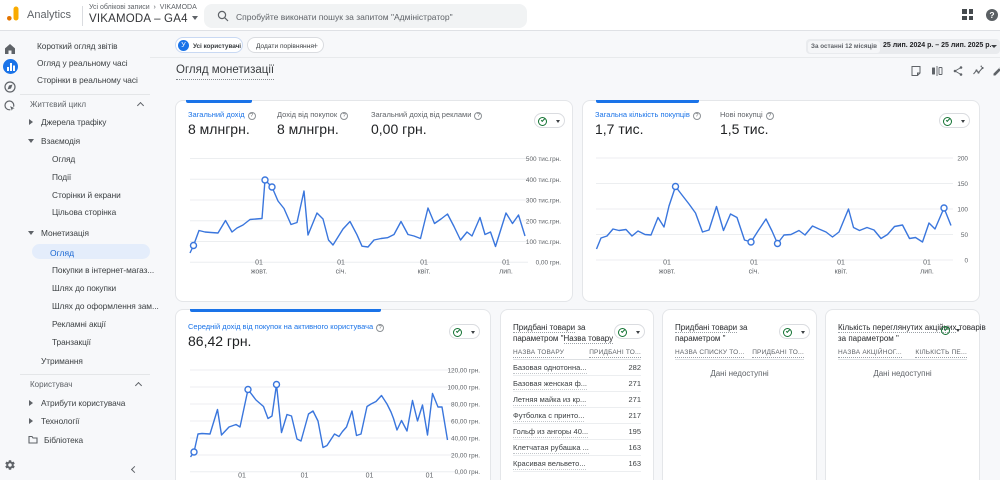 Image resolution: width=1000 pixels, height=480 pixels. Describe the element at coordinates (543, 159) in the screenshot. I see `svg-text: 500 тис.грн.` at that location.